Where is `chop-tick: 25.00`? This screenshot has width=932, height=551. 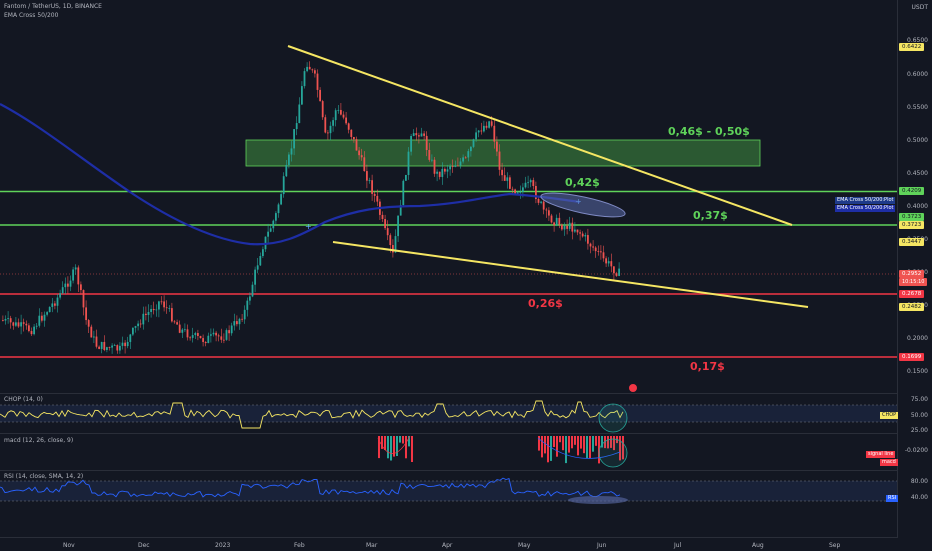
chop-tick: 25.00 is located at coordinates (919, 430).